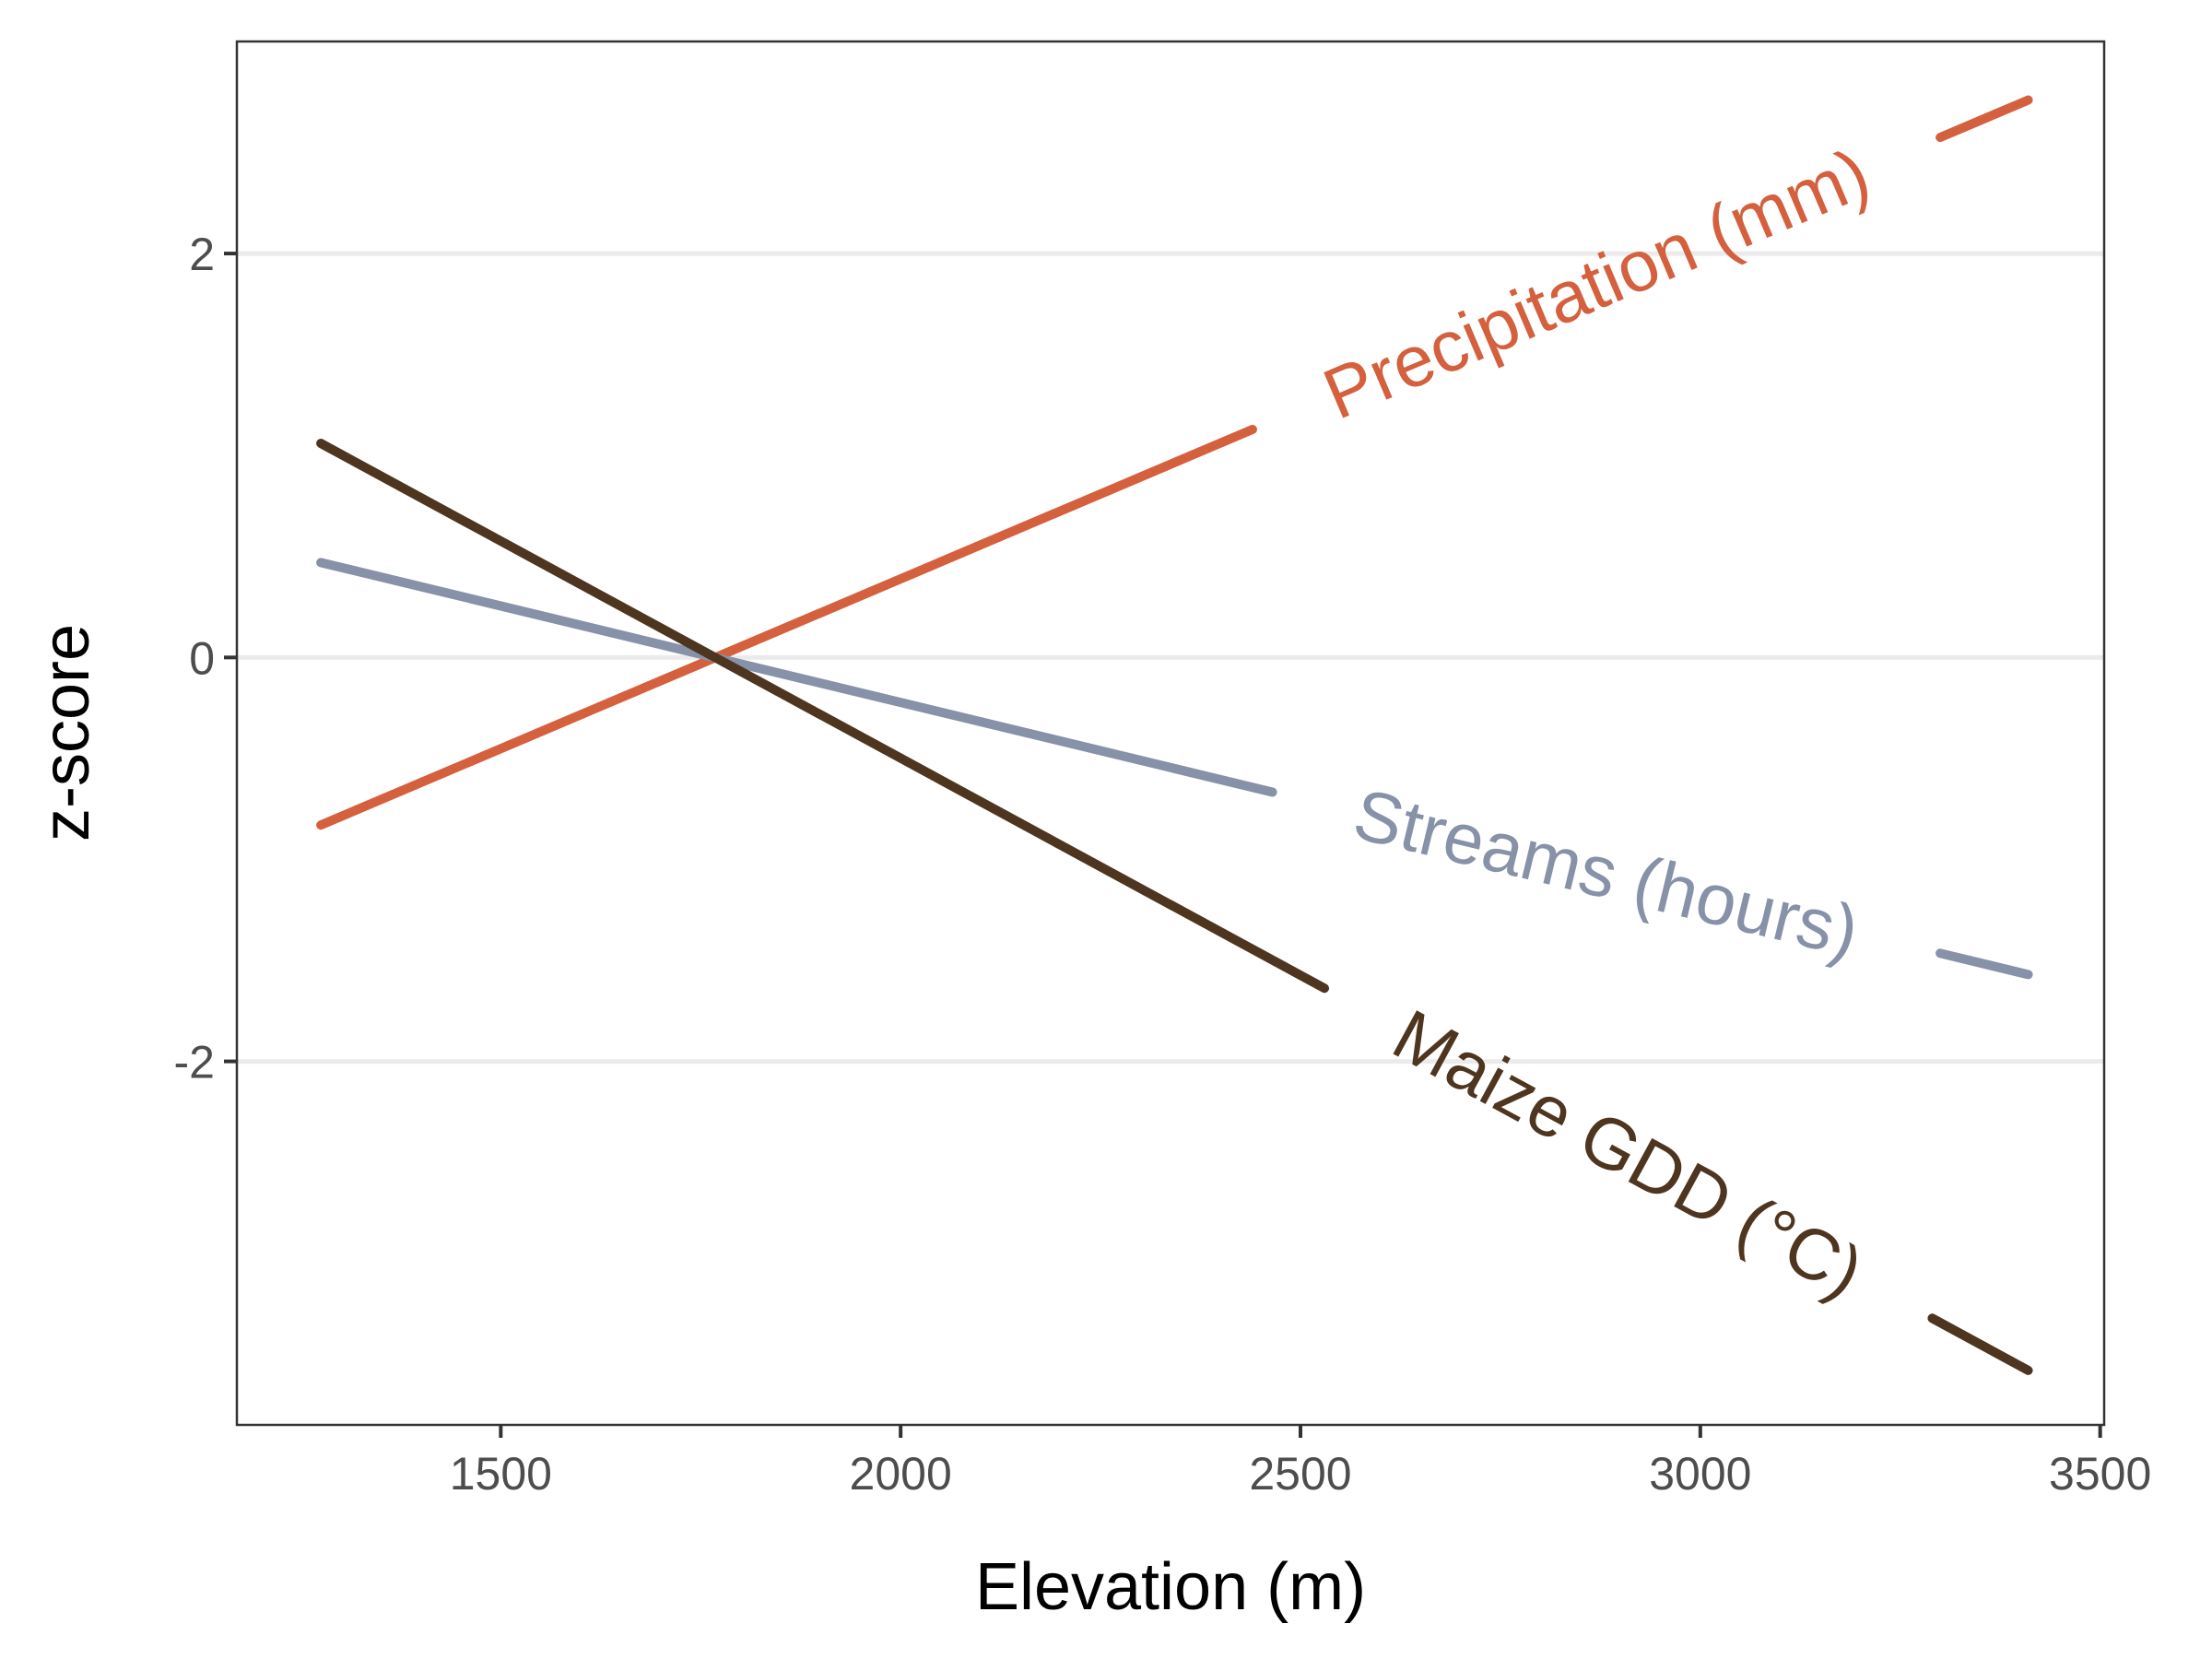 The image size is (2212, 1659). Describe the element at coordinates (202, 658) in the screenshot. I see `y-tick-label-1: 0` at that location.